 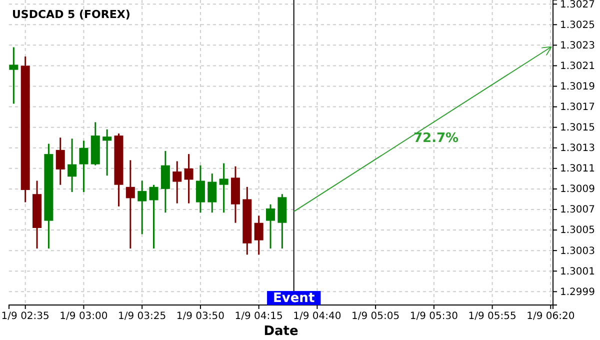 I want to click on y-tick-label: 1.3003, so click(x=577, y=251).